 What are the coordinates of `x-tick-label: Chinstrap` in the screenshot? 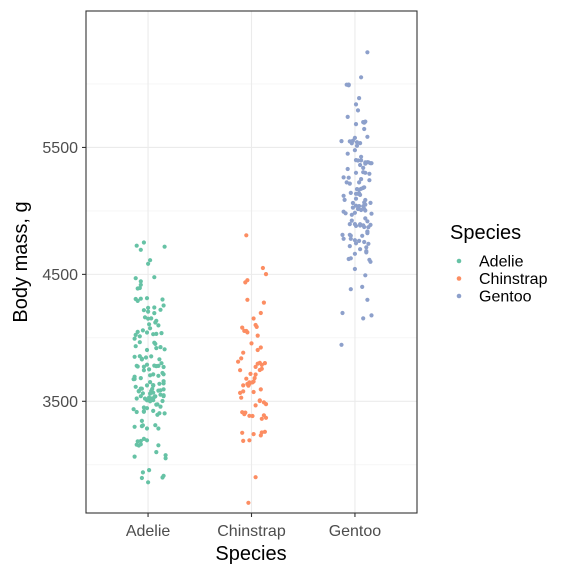 It's located at (251, 531).